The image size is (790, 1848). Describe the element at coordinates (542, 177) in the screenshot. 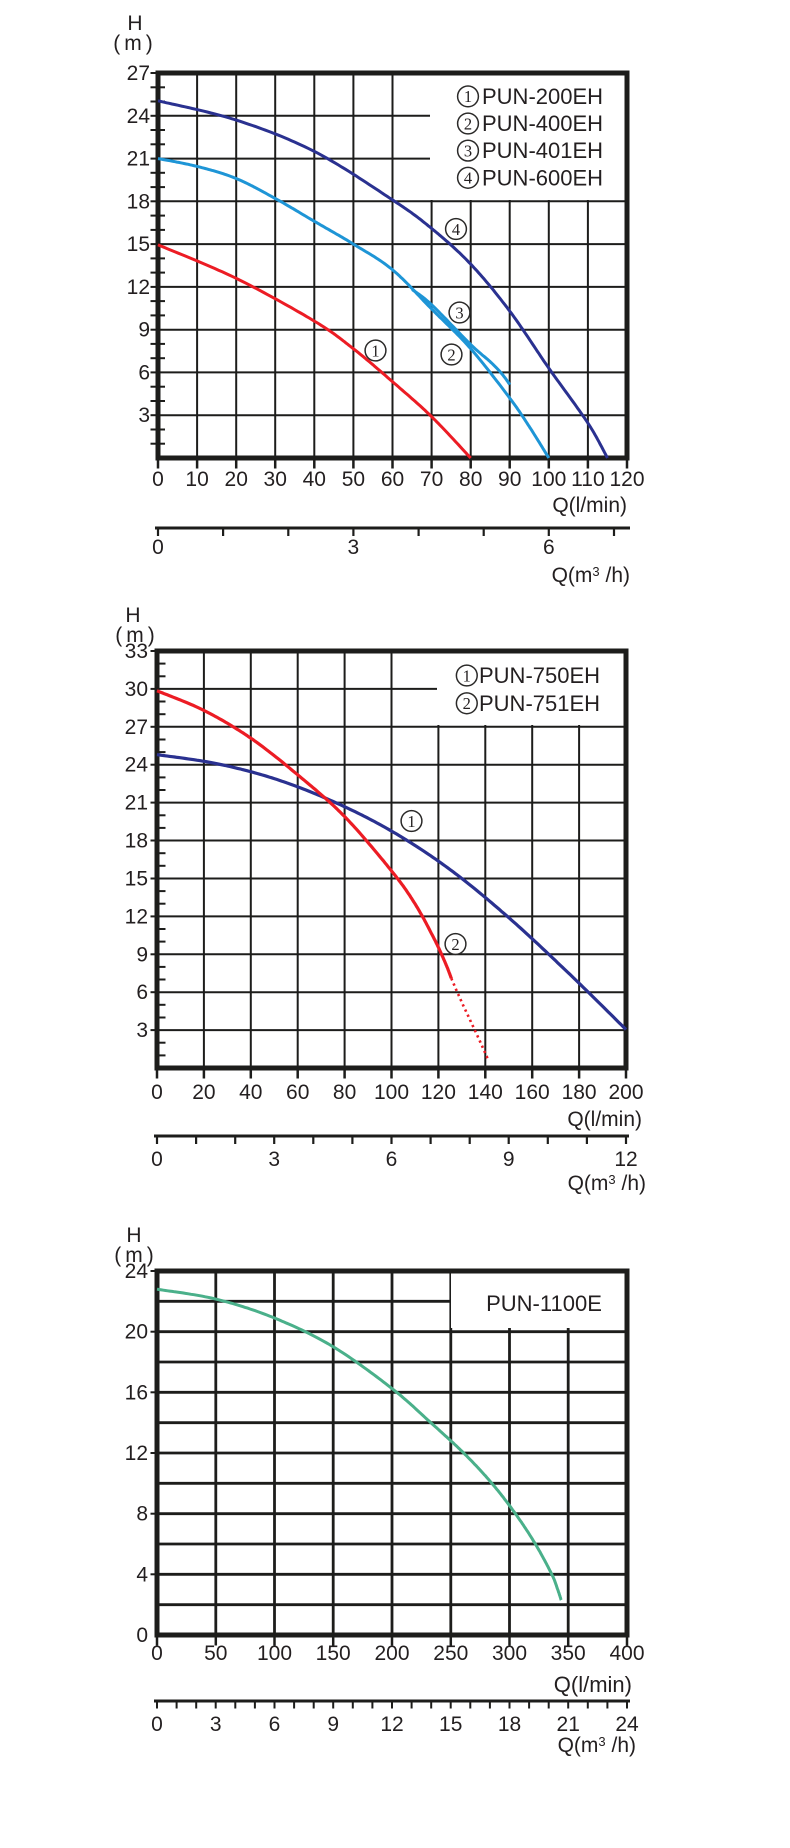

I see `svg-text: PUN-600EH` at that location.